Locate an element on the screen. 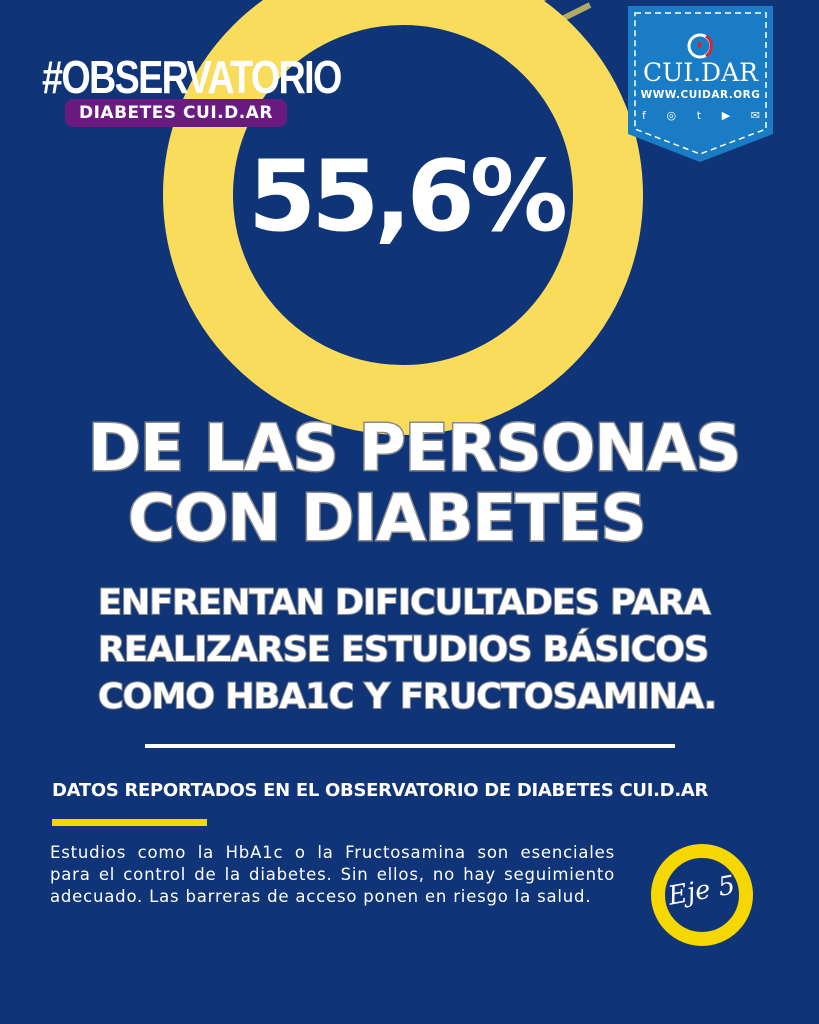  subheadline-line-1: ENFRENTAN DIFICULTADES PARA is located at coordinates (404, 603).